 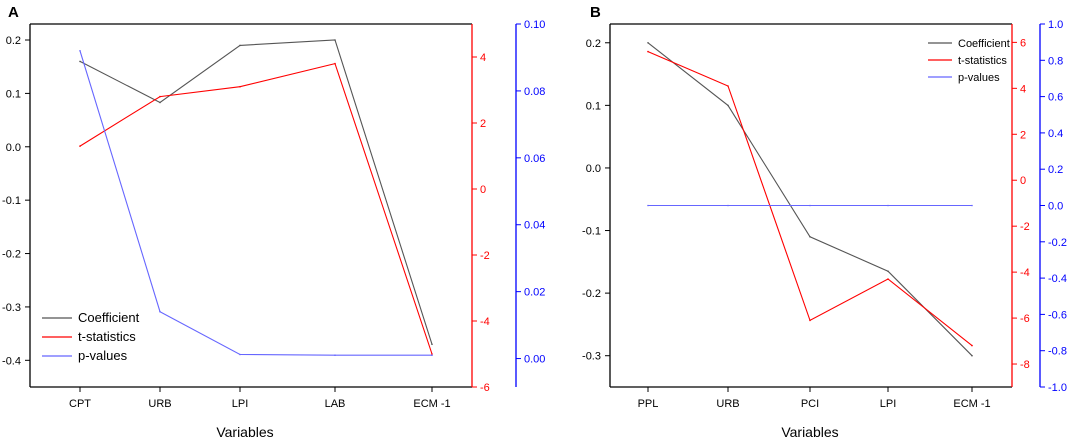 I want to click on right-axis-p-tick-label: 0.08, so click(x=534, y=92).